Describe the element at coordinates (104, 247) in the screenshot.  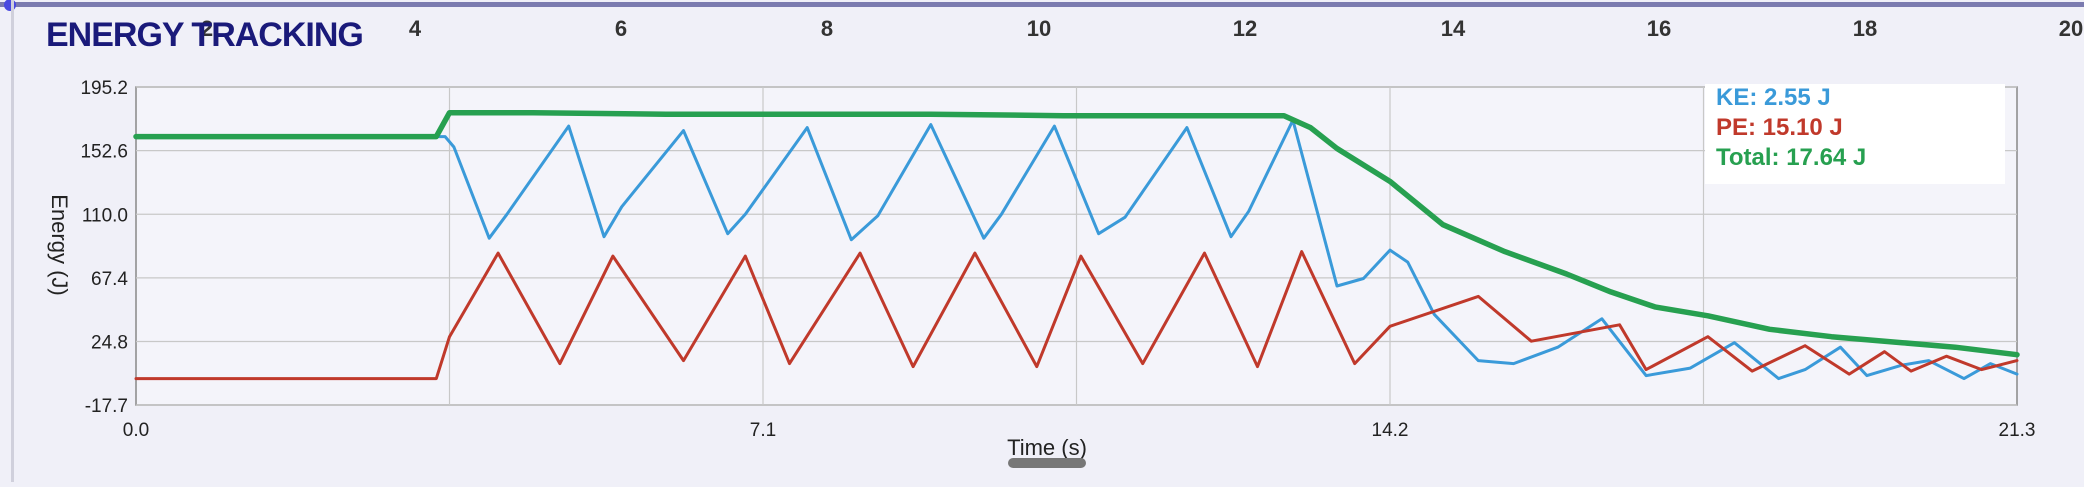
I see `y-axis-ticks: 195.2 152.6 110.0 67.4 24.8 -17.7` at that location.